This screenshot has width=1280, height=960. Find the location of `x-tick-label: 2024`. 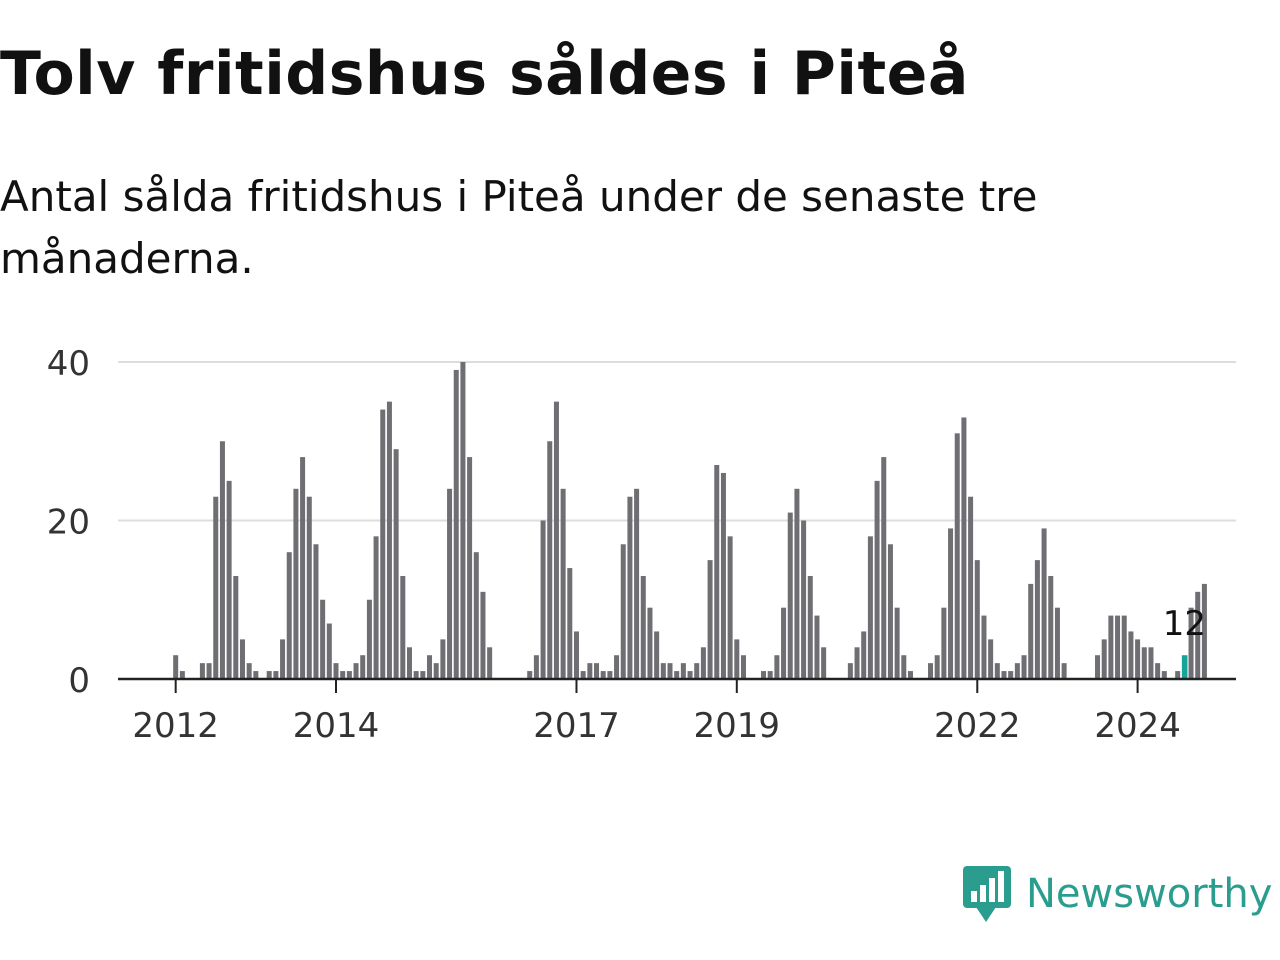

x-tick-label: 2024 is located at coordinates (1137, 726).